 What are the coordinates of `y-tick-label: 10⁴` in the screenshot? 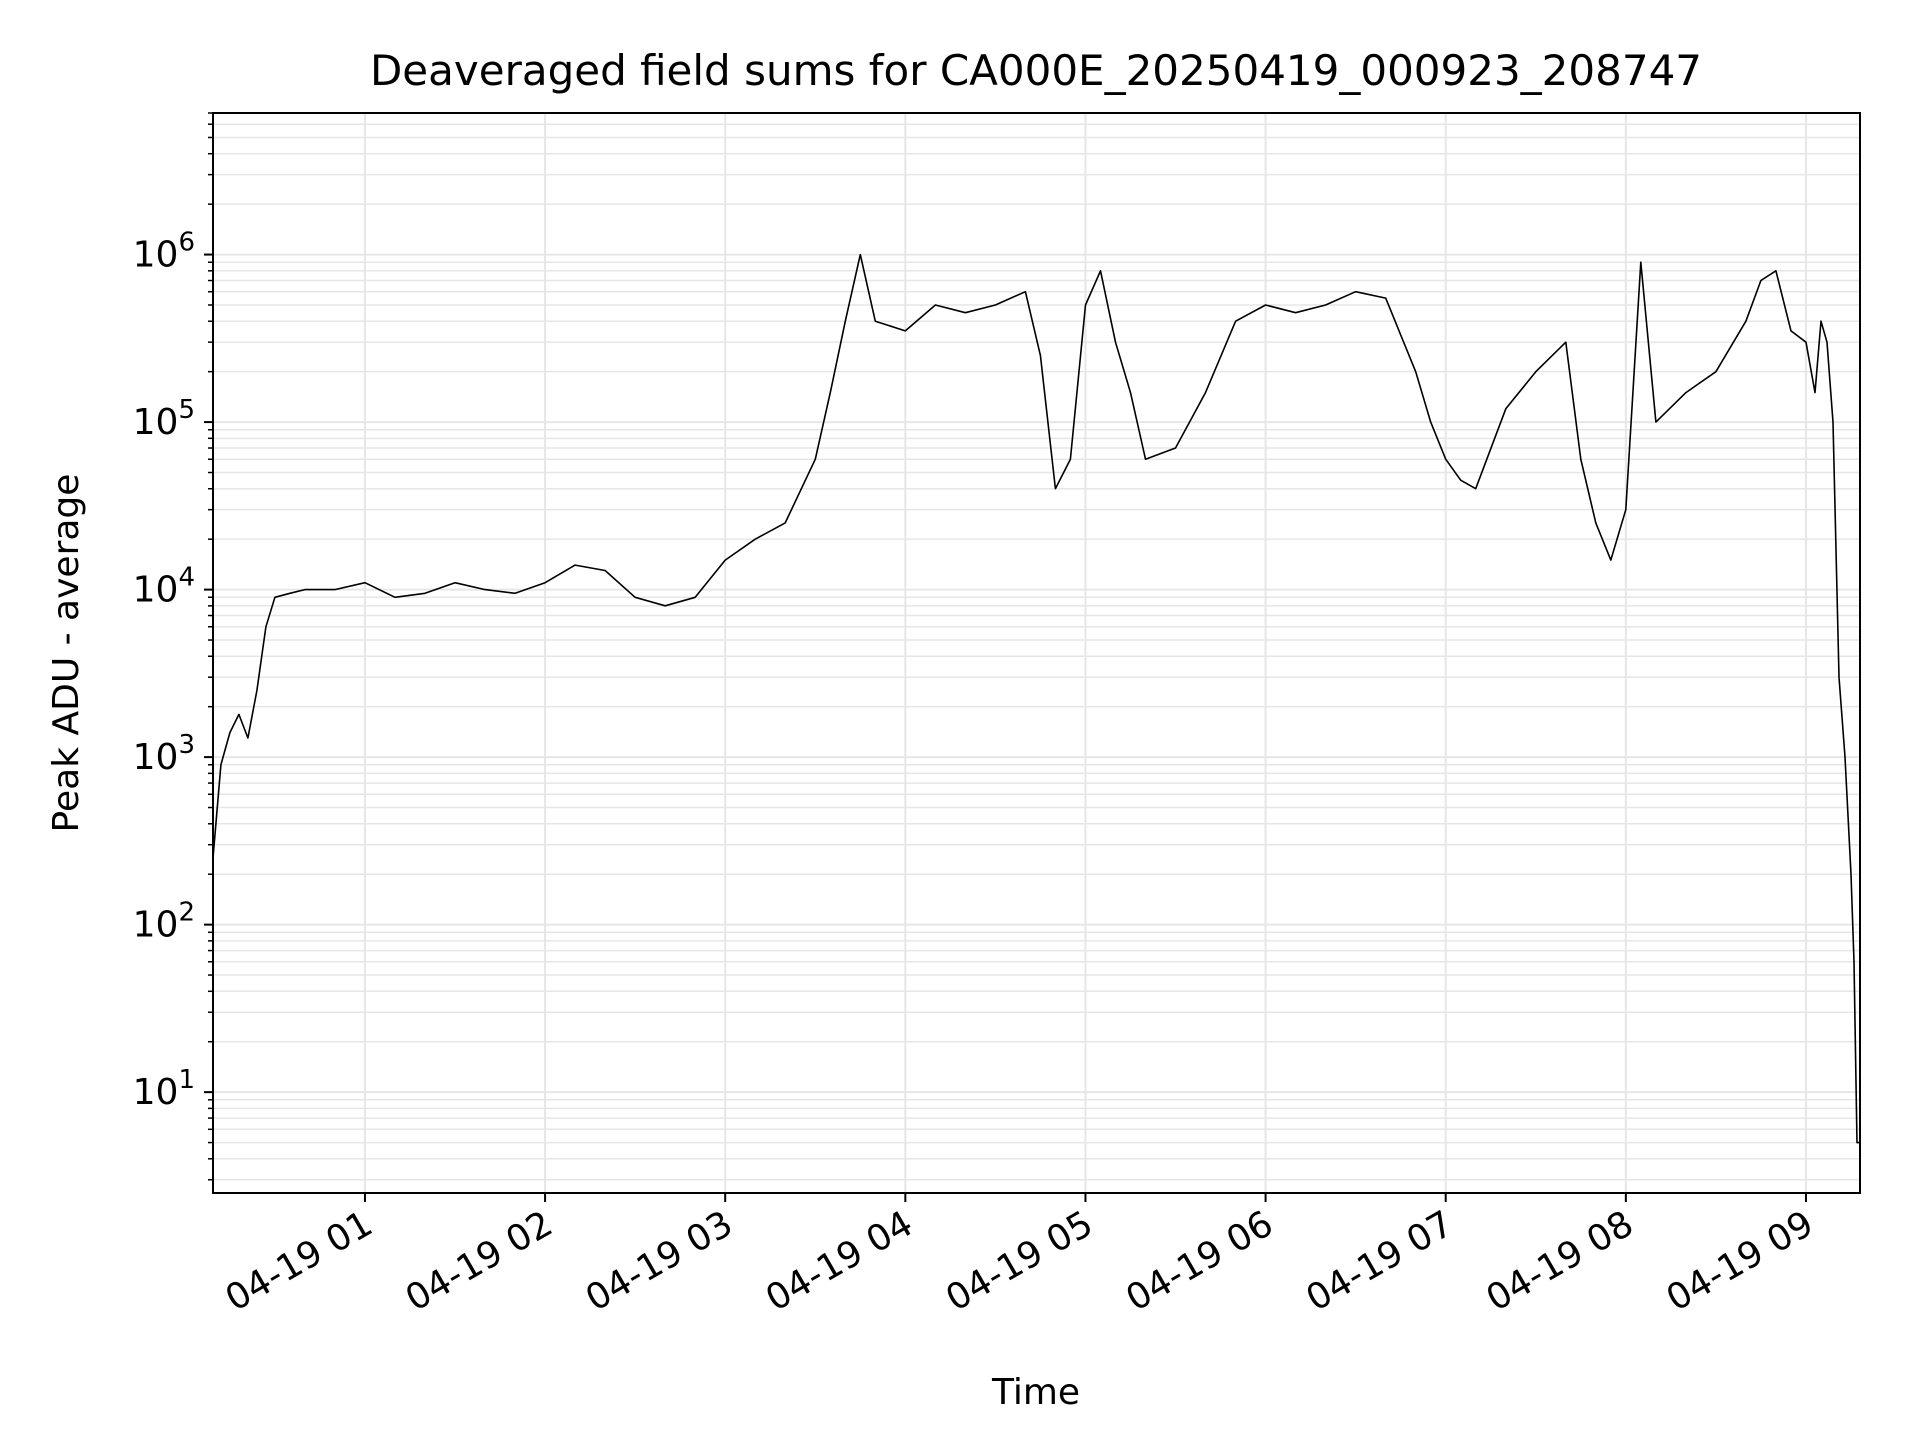 It's located at (164, 587).